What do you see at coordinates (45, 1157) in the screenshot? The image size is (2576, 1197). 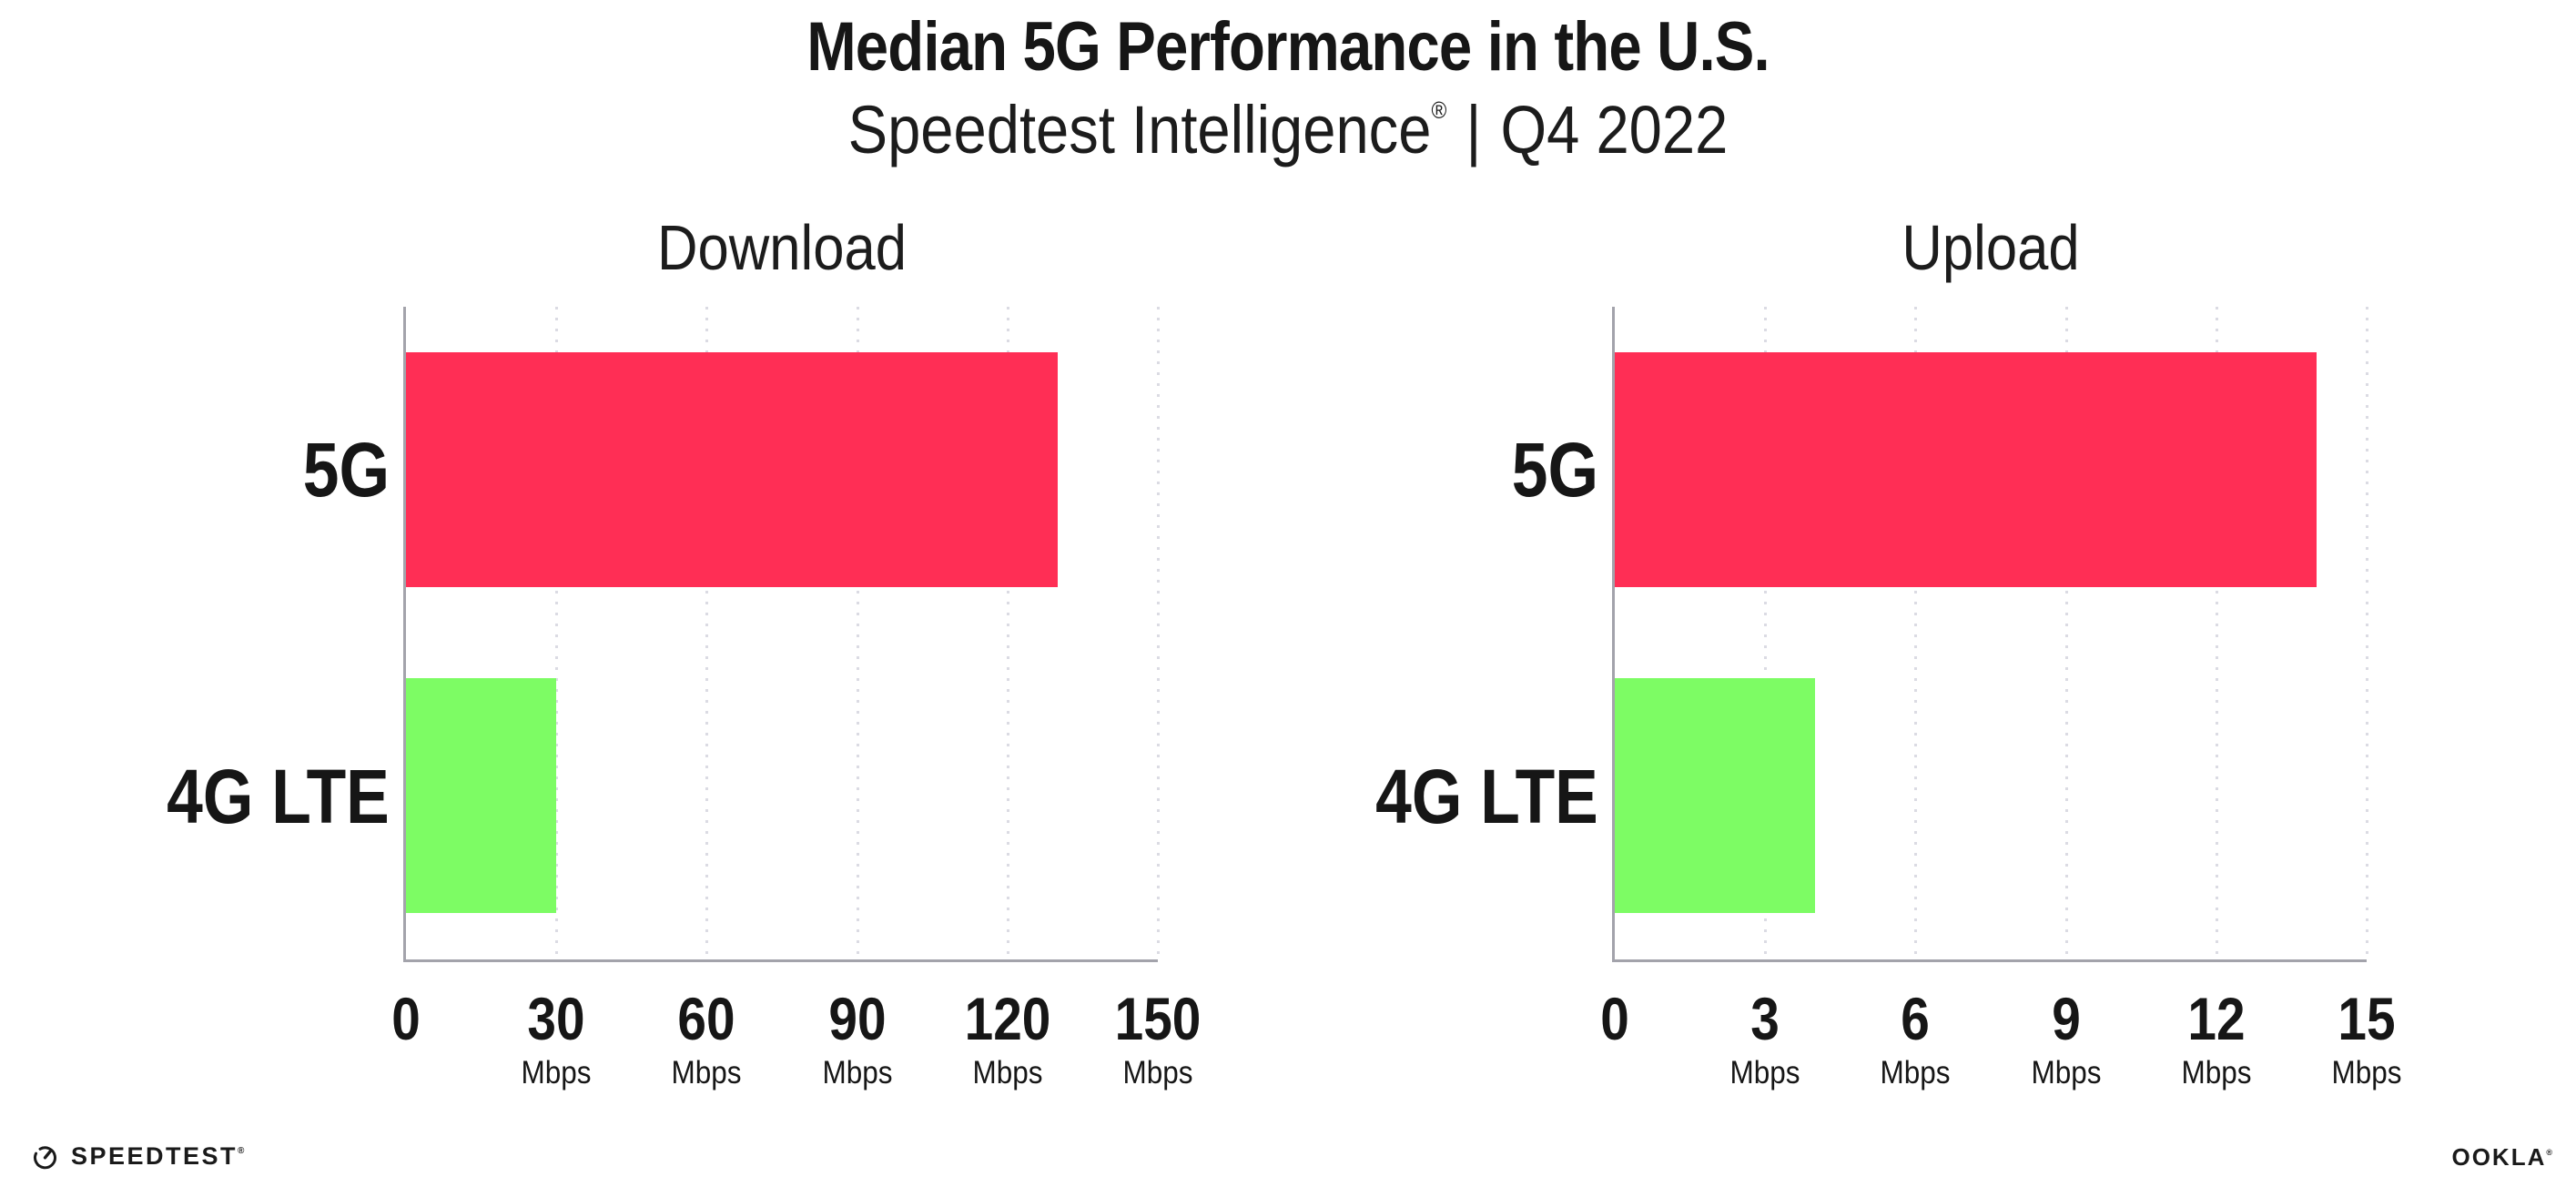 I see `speedtest-gauge-icon` at bounding box center [45, 1157].